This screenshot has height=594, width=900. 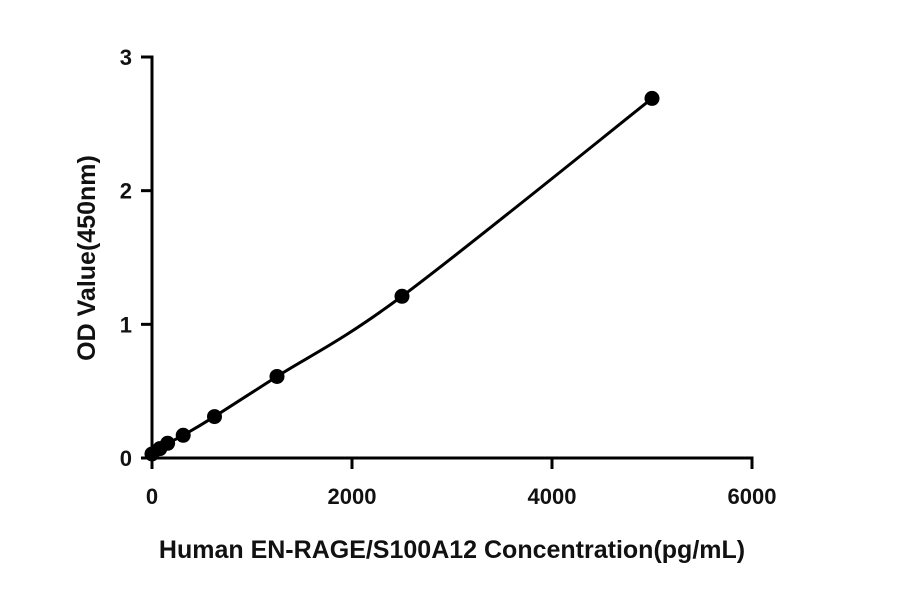 I want to click on y-tick-label: 3, so click(x=126, y=57).